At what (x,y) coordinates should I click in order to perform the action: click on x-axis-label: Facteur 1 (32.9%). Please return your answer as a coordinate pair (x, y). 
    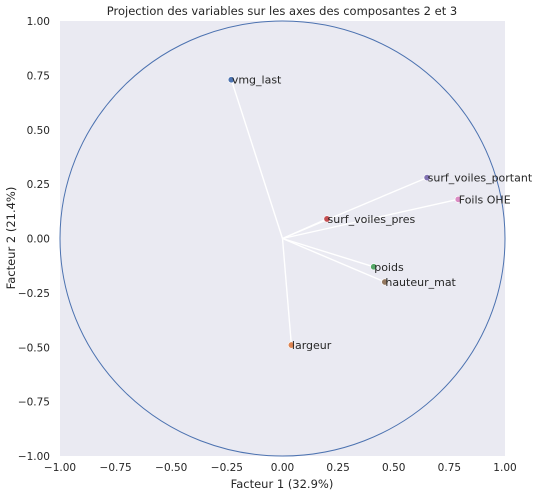
    Looking at the image, I should click on (282, 484).